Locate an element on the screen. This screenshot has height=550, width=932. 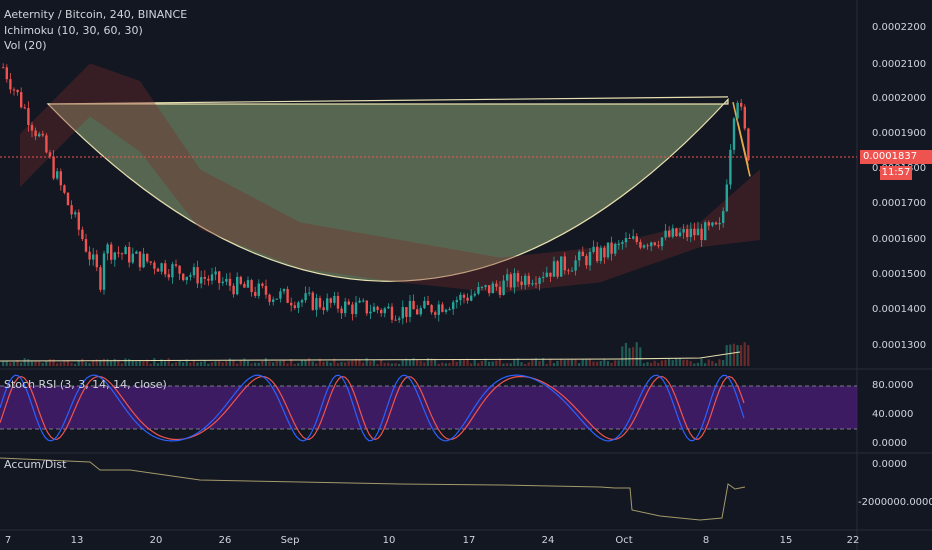
volume-legend: Vol (20) is located at coordinates (25, 45).